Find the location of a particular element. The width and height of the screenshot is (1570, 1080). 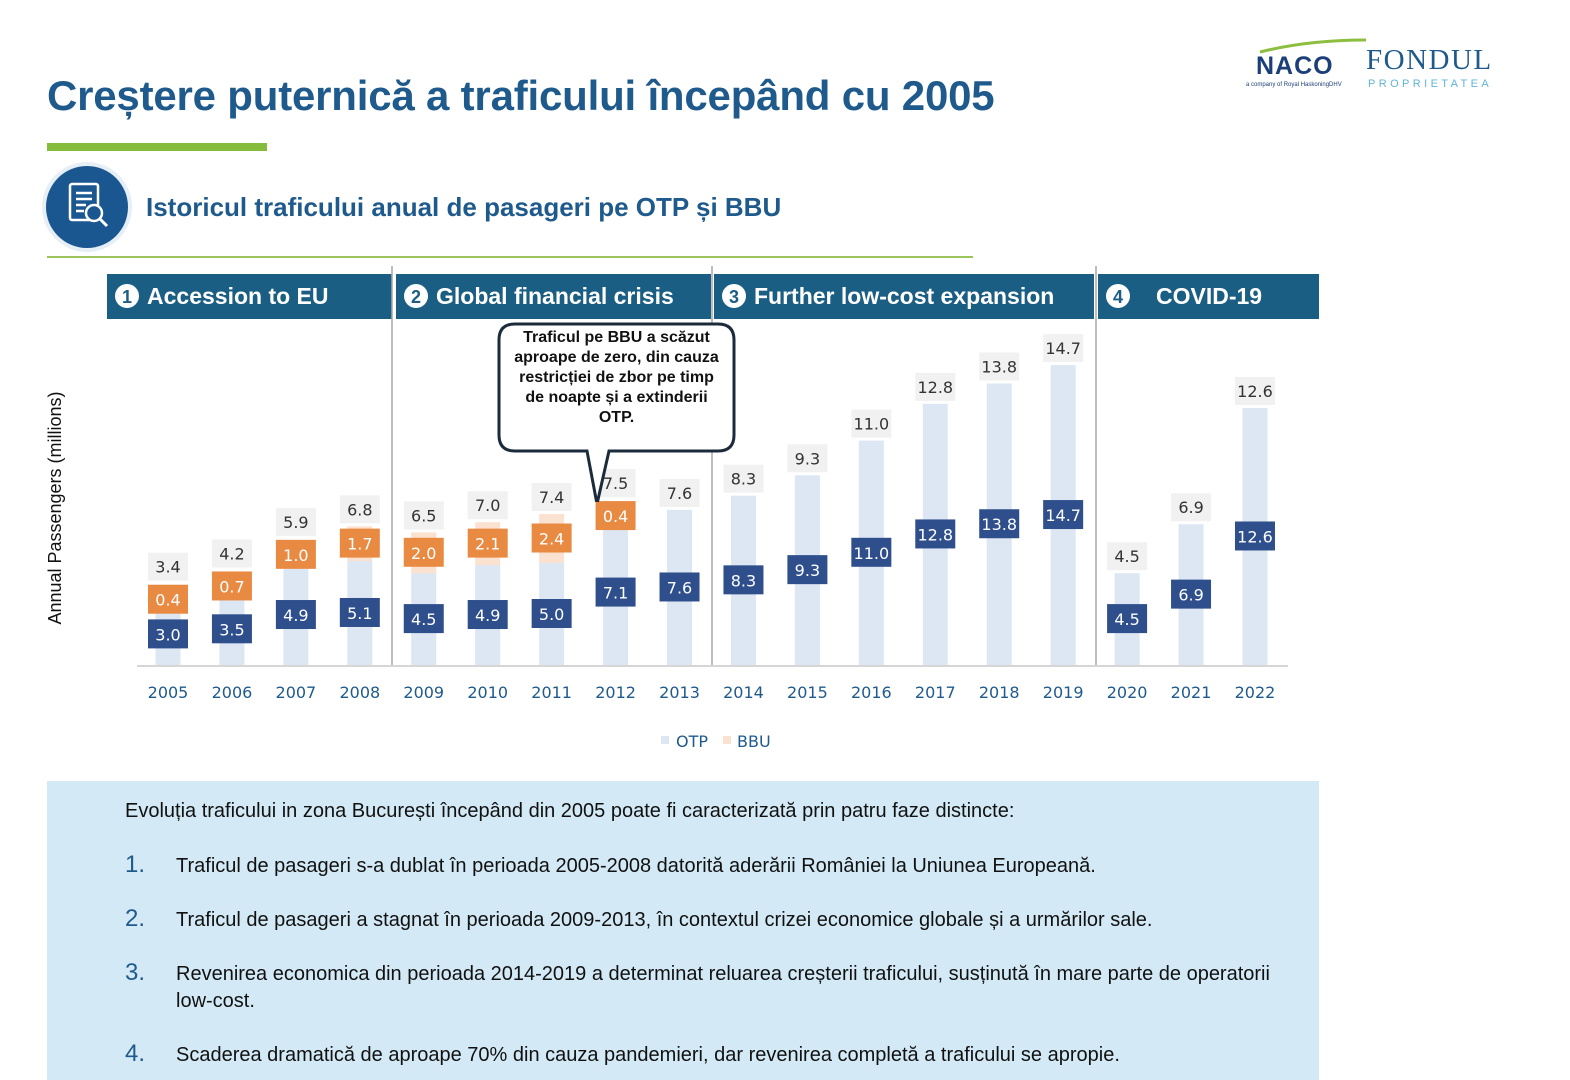

naco-logo: NACO a company of Royal HaskoningDHV is located at coordinates (1303, 64).